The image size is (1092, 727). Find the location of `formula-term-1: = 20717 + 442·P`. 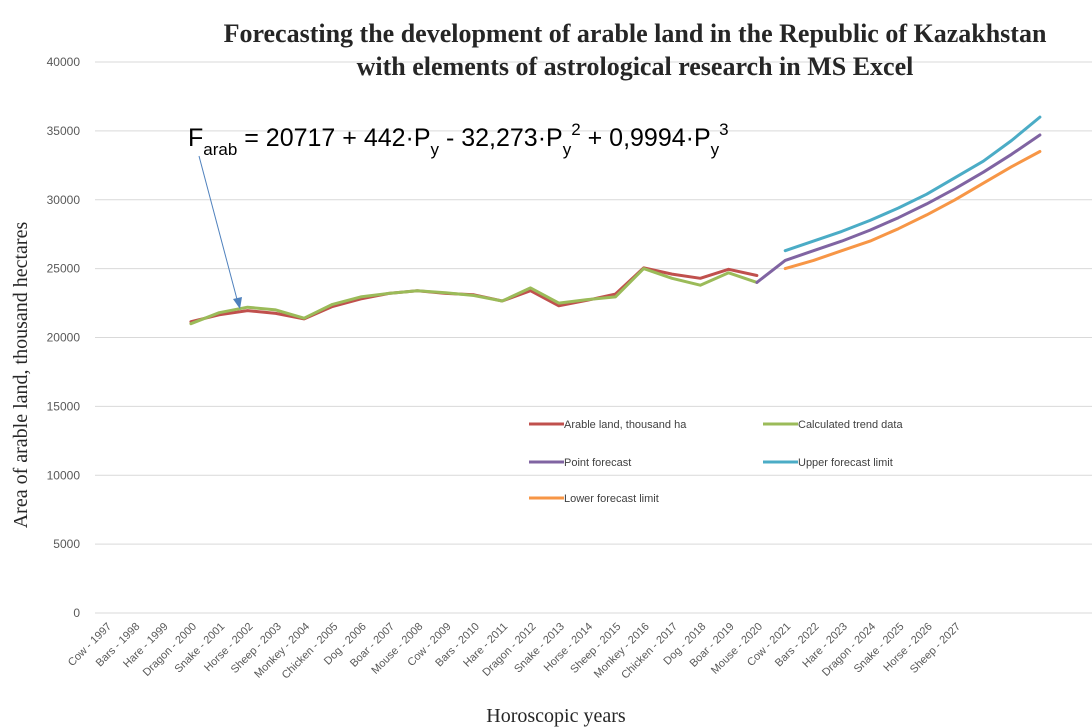

formula-term-1: = 20717 + 442·P is located at coordinates (333, 138).